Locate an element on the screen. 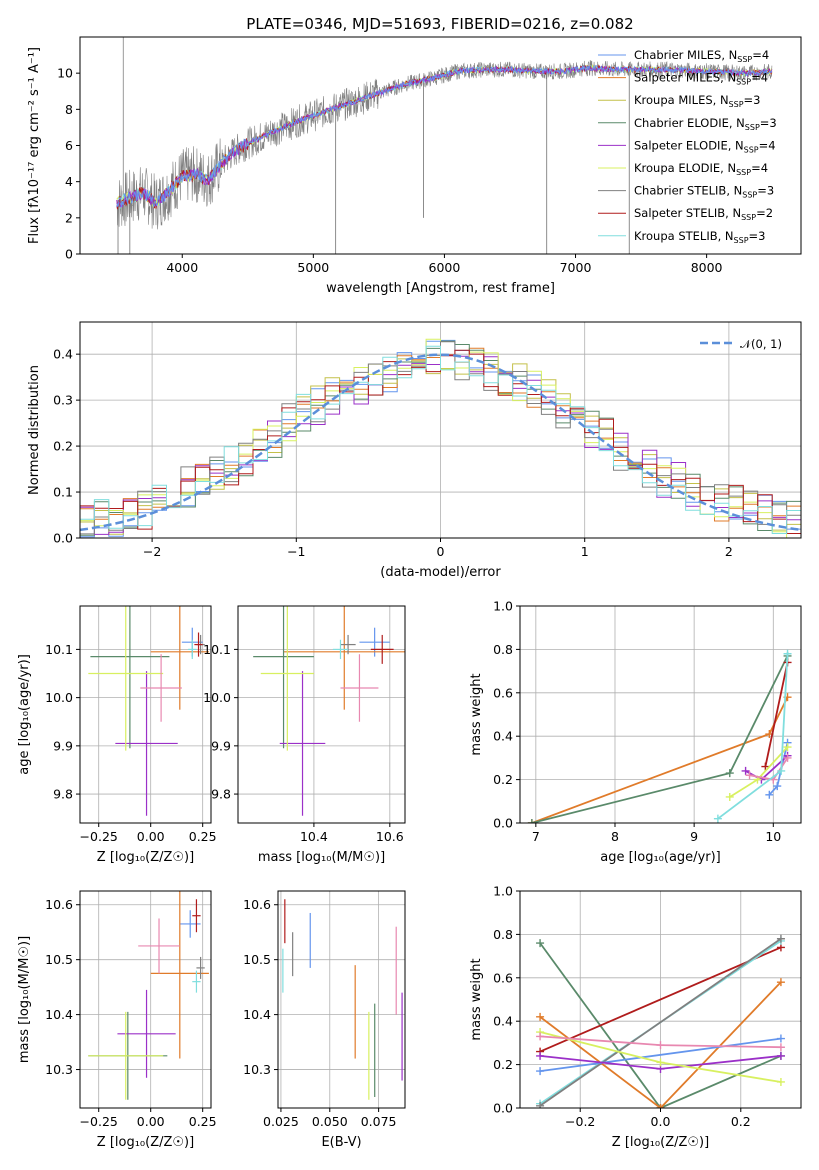  y-tick-label: 4 is located at coordinates (69, 181).